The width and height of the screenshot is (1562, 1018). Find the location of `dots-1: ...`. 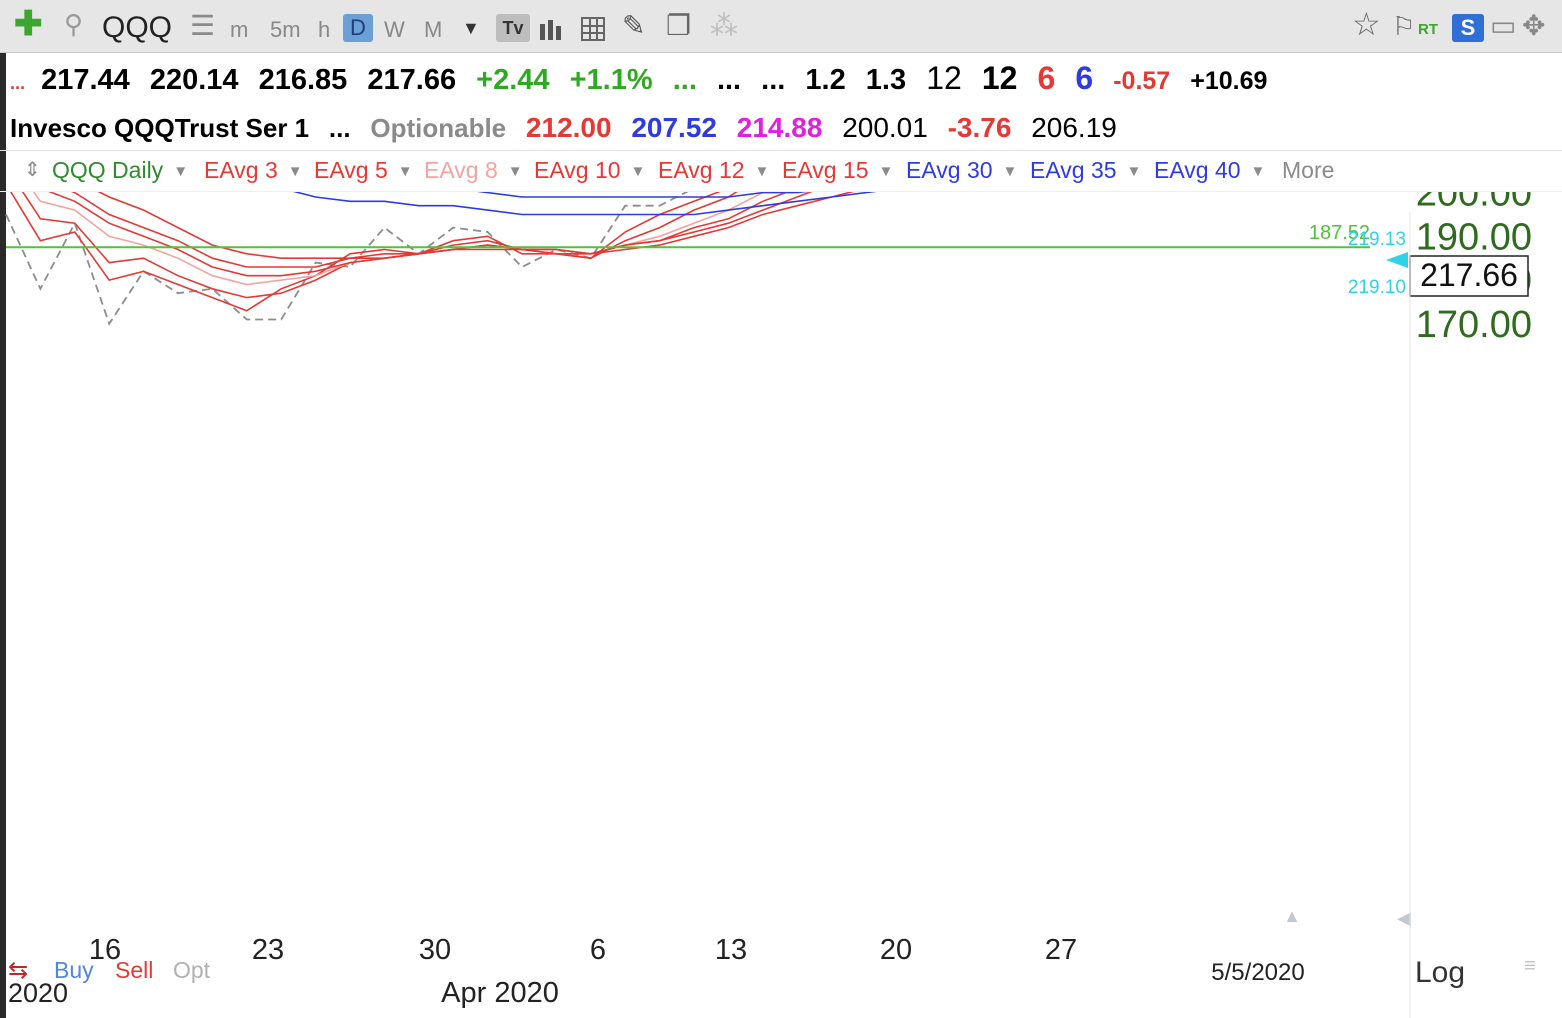

dots-1: ... is located at coordinates (684, 80).